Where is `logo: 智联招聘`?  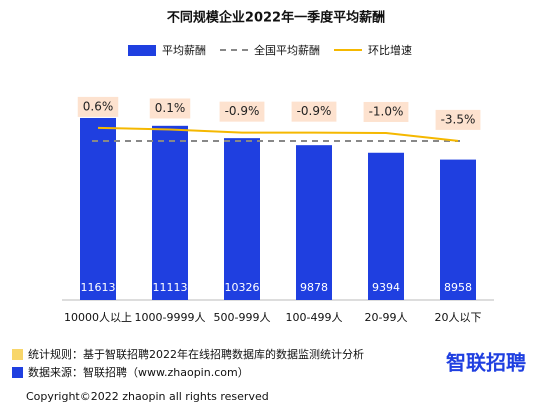
logo: 智联招聘 is located at coordinates (486, 363).